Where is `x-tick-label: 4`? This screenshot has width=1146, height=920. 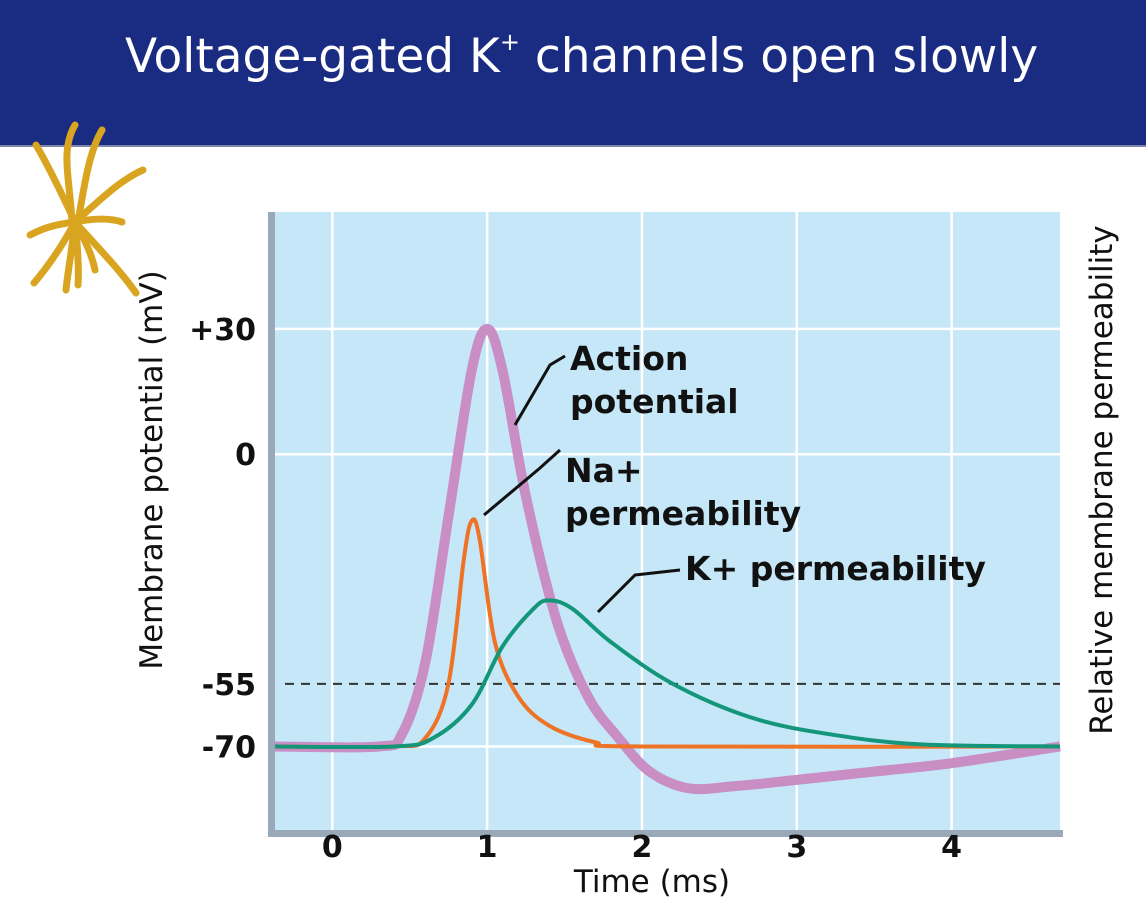 x-tick-label: 4 is located at coordinates (951, 847).